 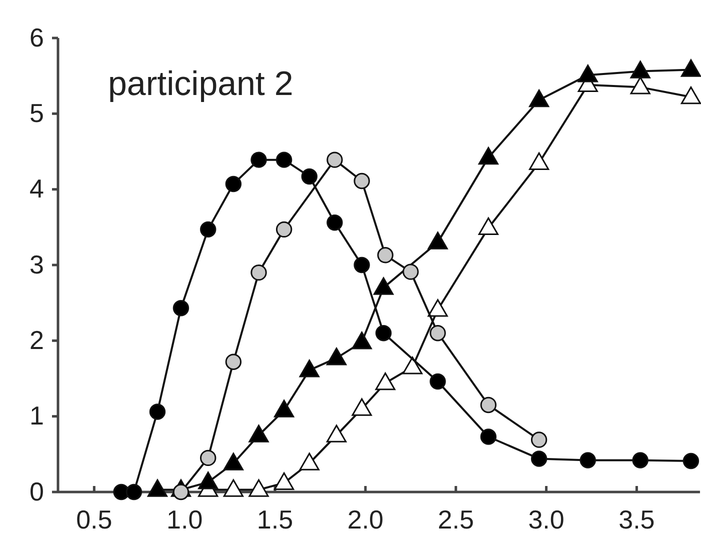 What do you see at coordinates (37, 37) in the screenshot?
I see `y-tick-label: 6` at bounding box center [37, 37].